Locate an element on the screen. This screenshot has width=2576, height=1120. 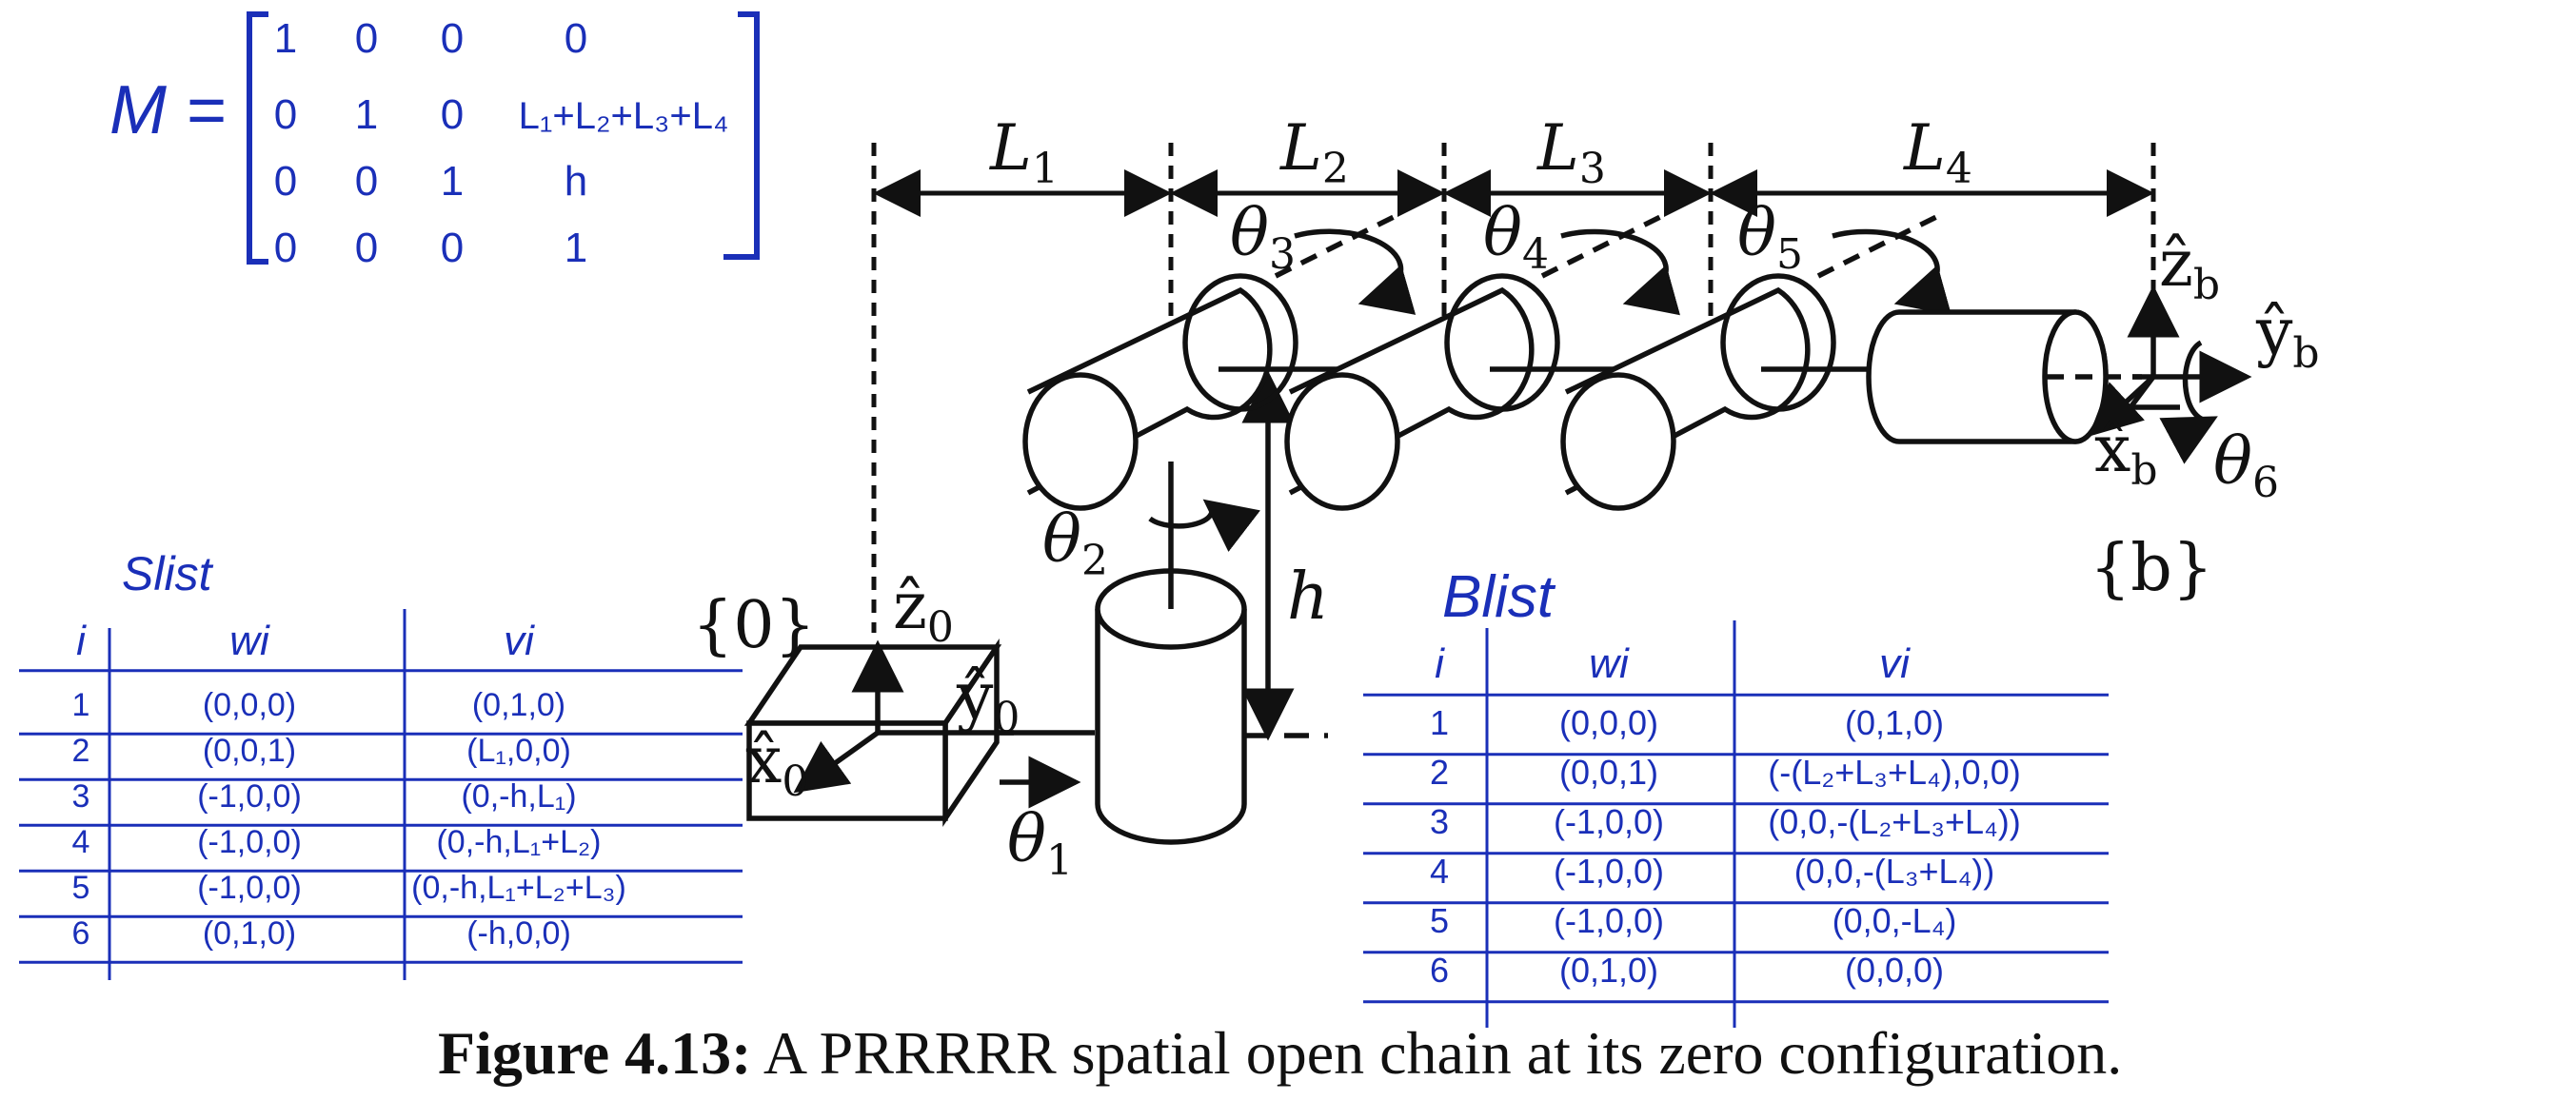
table-row: 4 (-1,0,0) (0,0,-(L₃+L₄)) is located at coordinates (1736, 878).